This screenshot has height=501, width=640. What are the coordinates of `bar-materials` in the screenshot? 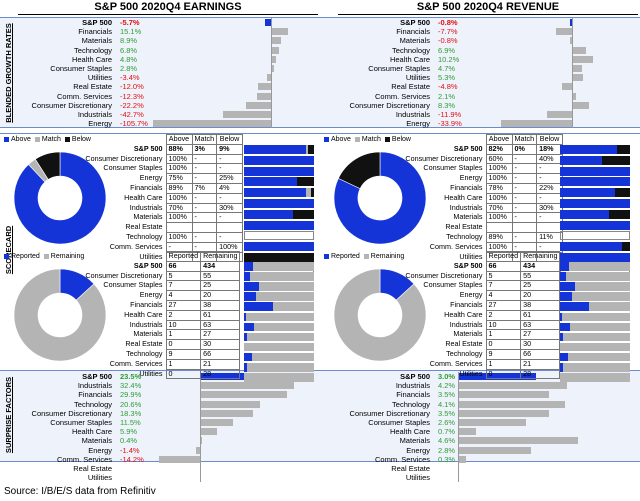 It's located at (518, 441).